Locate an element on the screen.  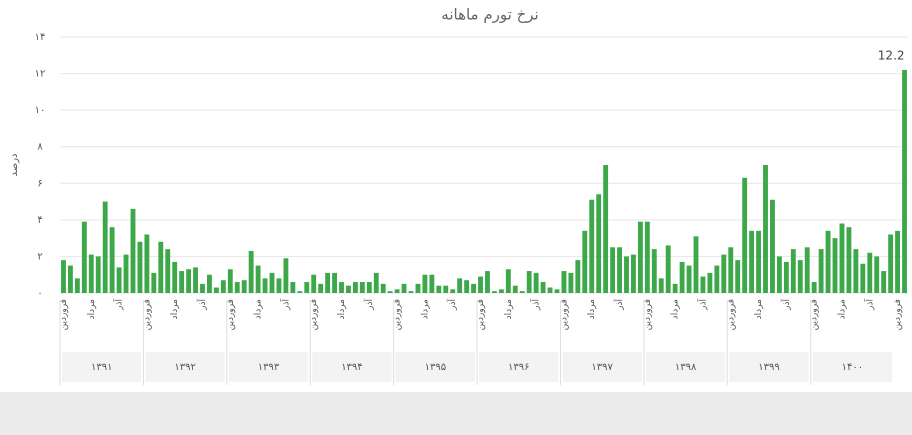
y-tick-label: ۸ is located at coordinates (40, 147).